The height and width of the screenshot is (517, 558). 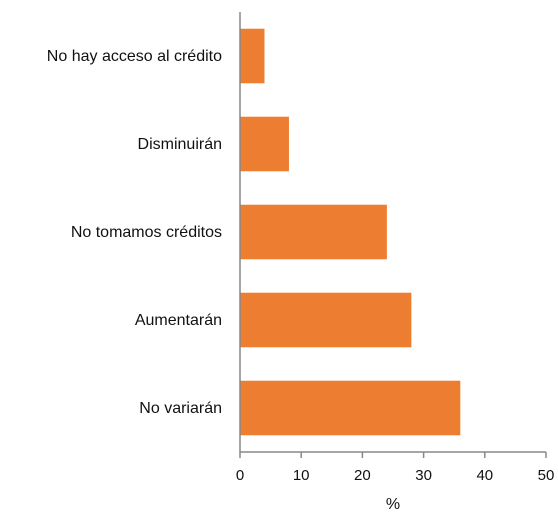 I want to click on x-tick-label-0: 0, so click(x=240, y=475).